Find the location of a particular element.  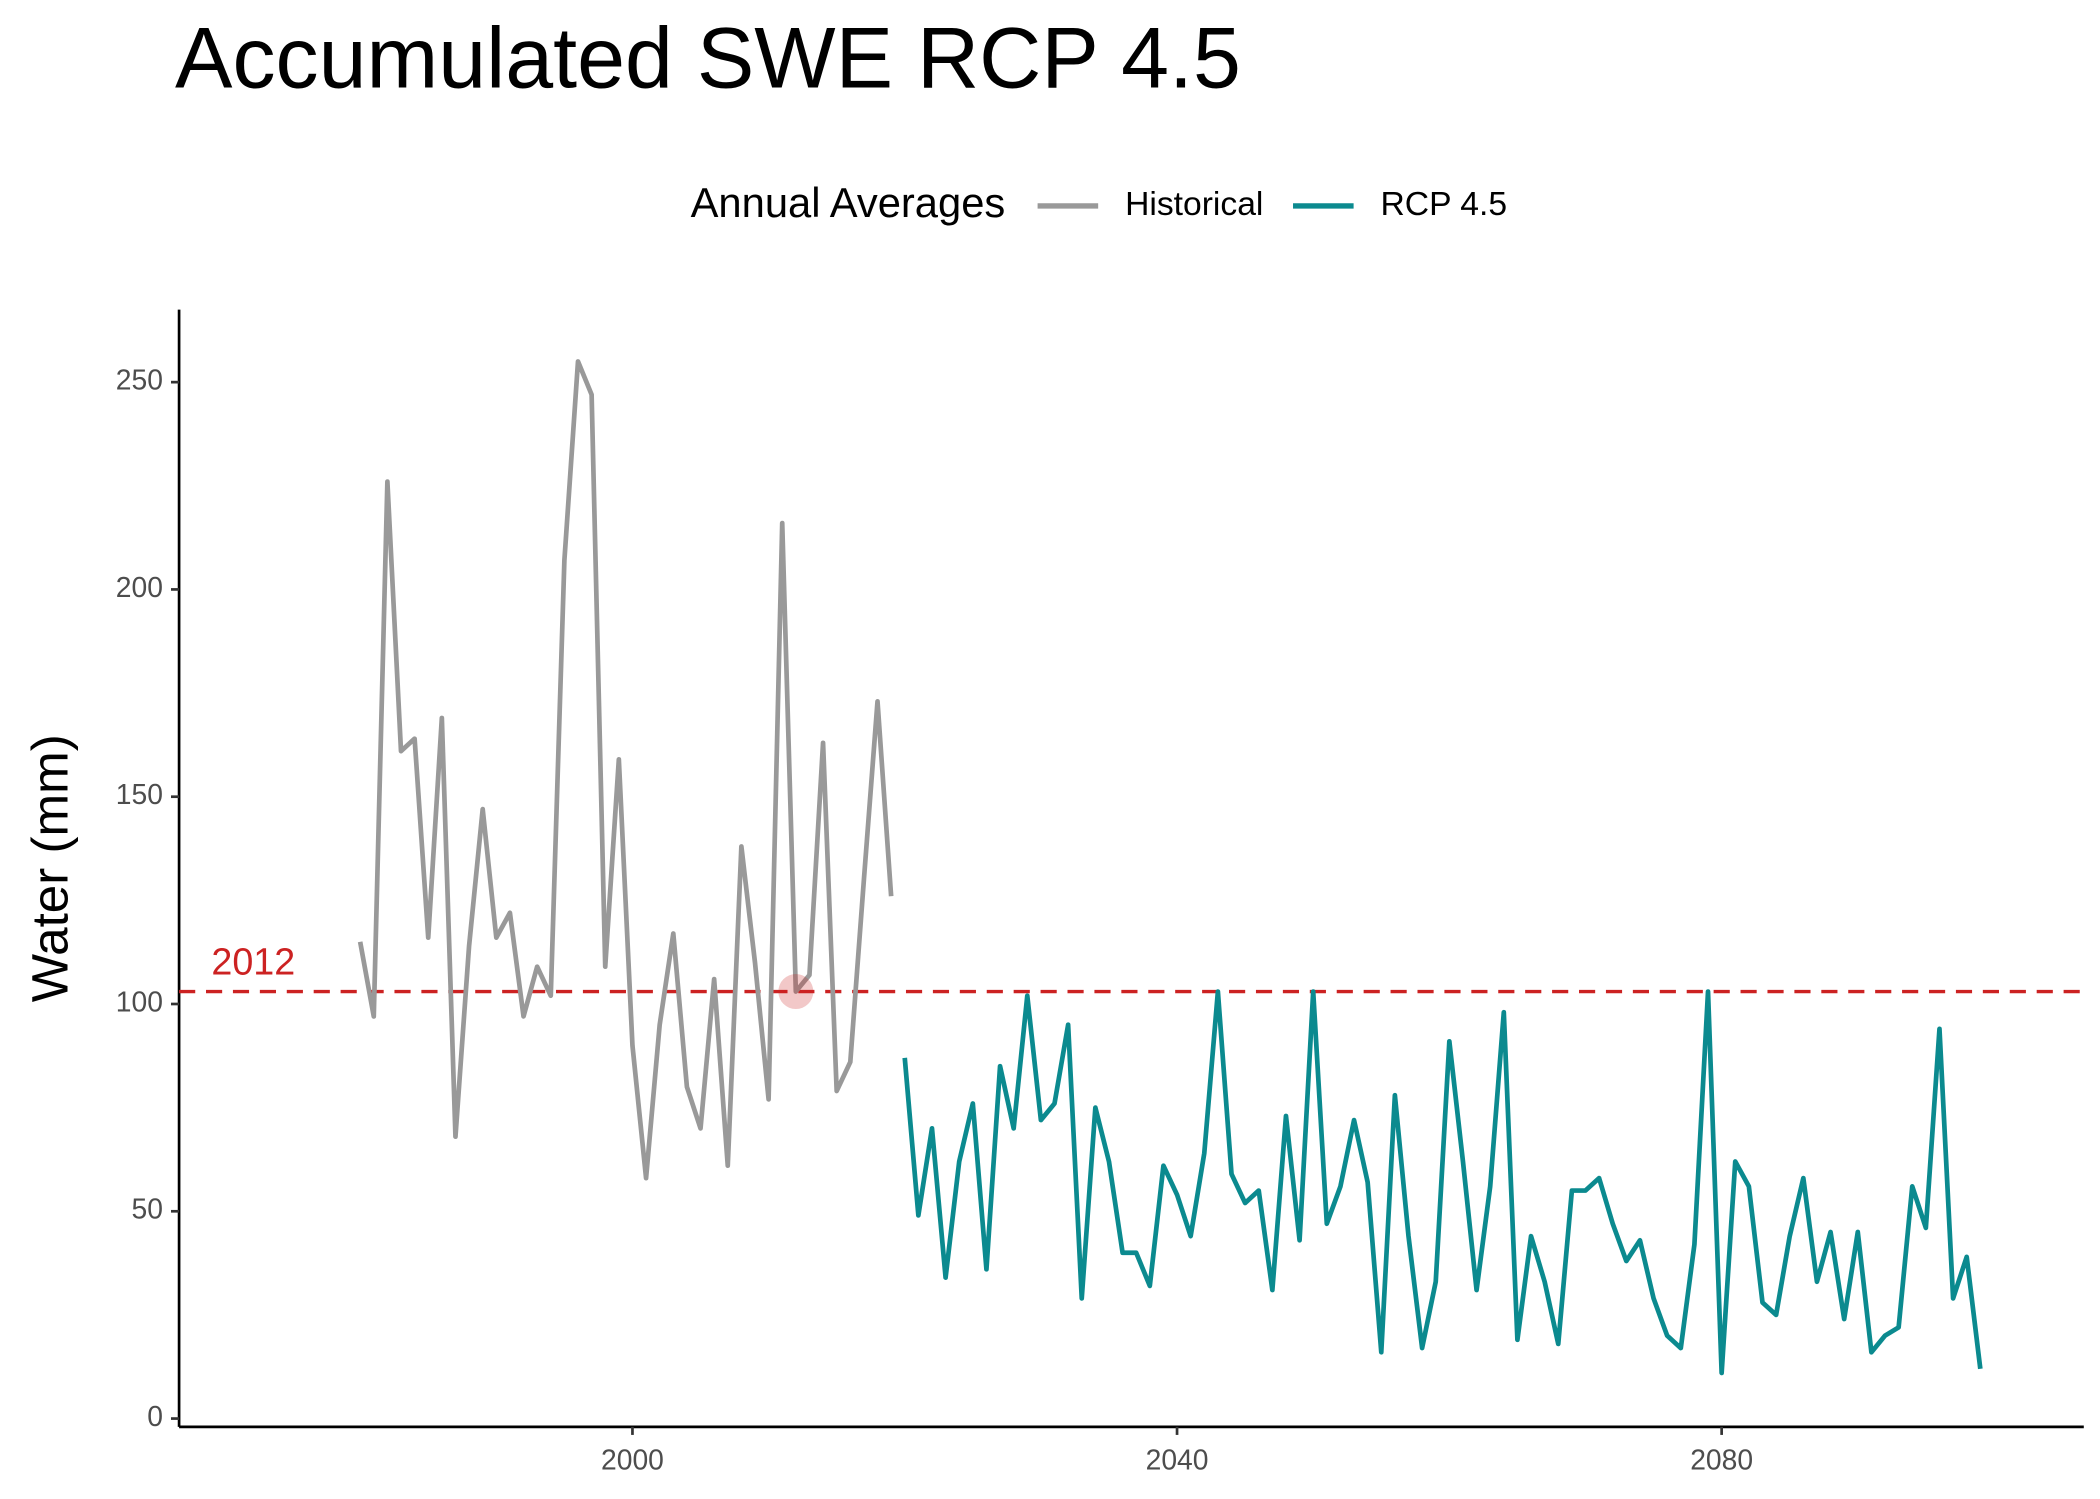

legend-label: RCP 4.5 is located at coordinates (1444, 204).